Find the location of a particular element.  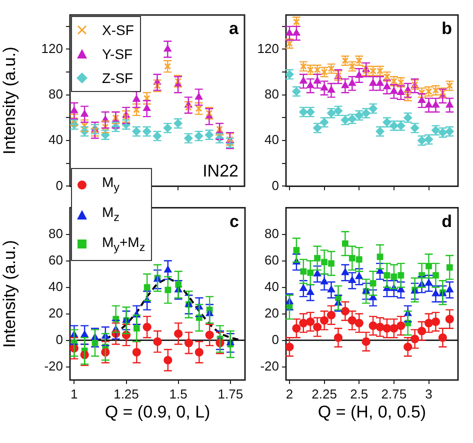

annotation: c is located at coordinates (234, 221).